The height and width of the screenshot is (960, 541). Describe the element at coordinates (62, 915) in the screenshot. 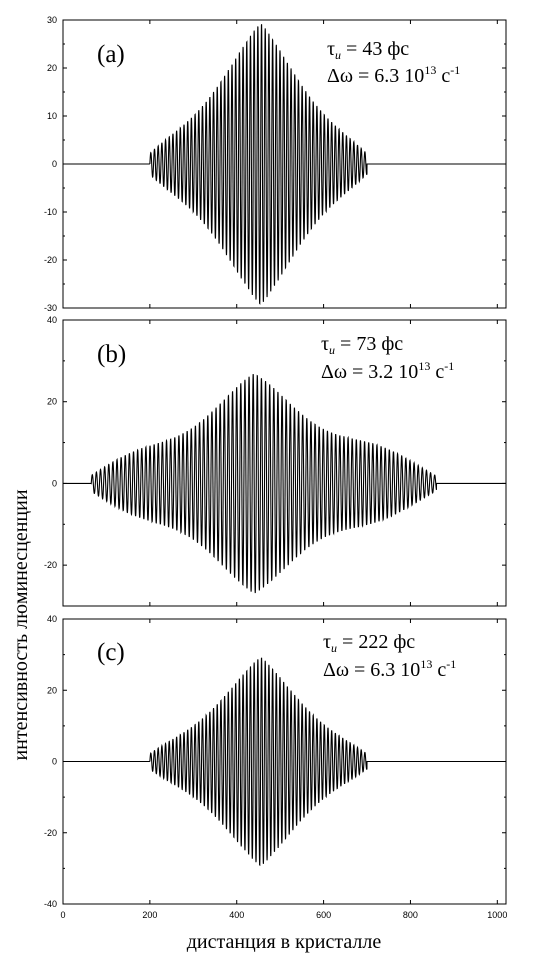

I see `x-tick-label: 0` at that location.